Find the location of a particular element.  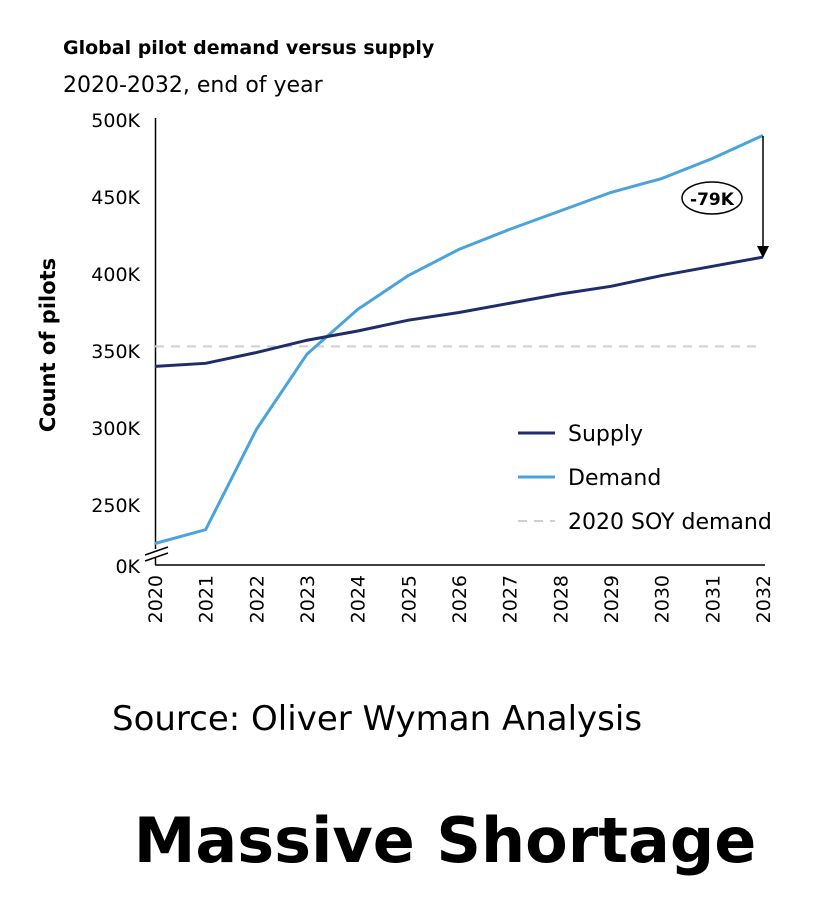

arrow-down-icon is located at coordinates (763, 252).